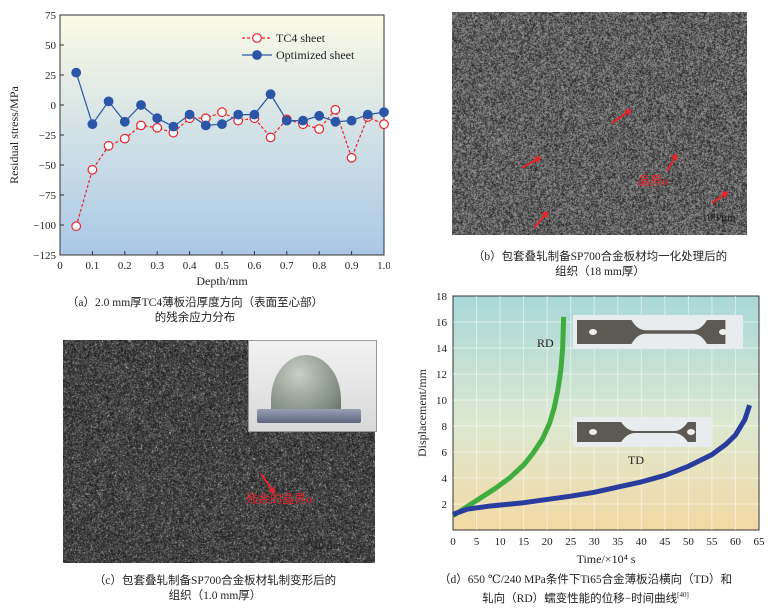  Describe the element at coordinates (195, 311) in the screenshot. I see `caption-a: （a）2.0 mm厚TC4薄板沿厚度方向（表面至心部） 的残余应力分布` at that location.